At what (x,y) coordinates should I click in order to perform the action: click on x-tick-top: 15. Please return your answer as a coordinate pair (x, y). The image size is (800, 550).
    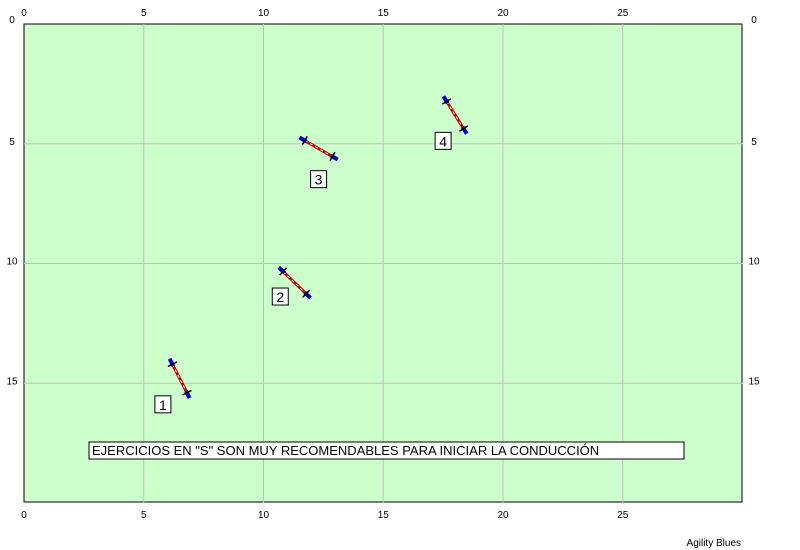
    Looking at the image, I should click on (384, 13).